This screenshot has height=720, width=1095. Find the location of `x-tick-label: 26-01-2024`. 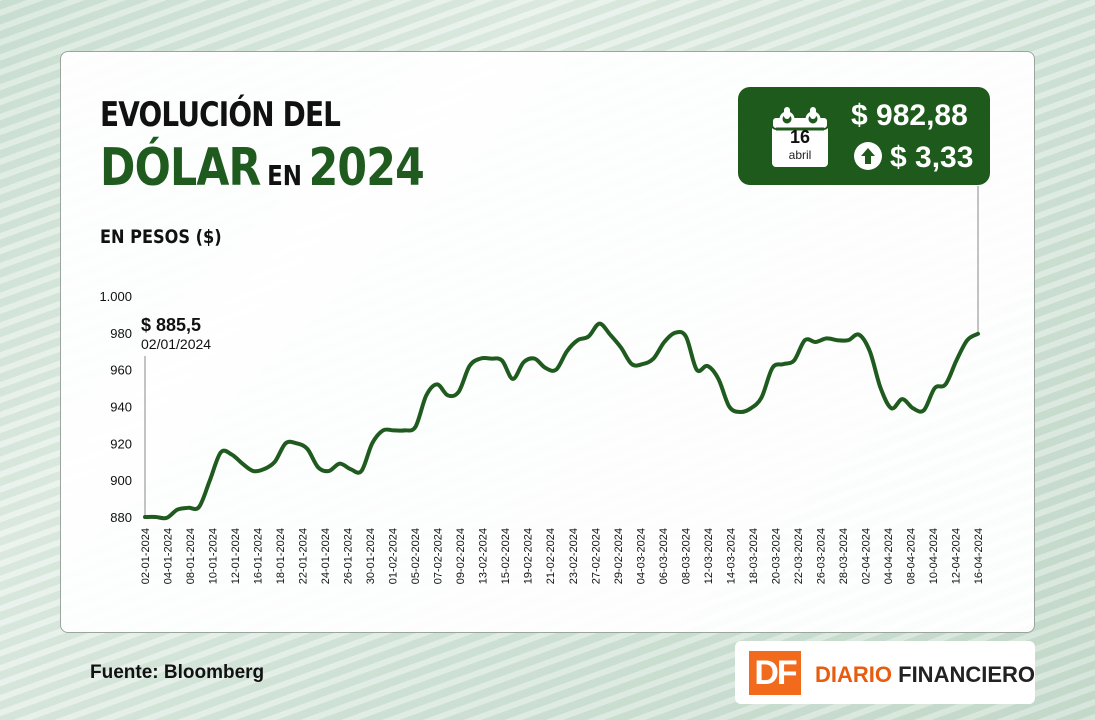

x-tick-label: 26-01-2024 is located at coordinates (349, 556).